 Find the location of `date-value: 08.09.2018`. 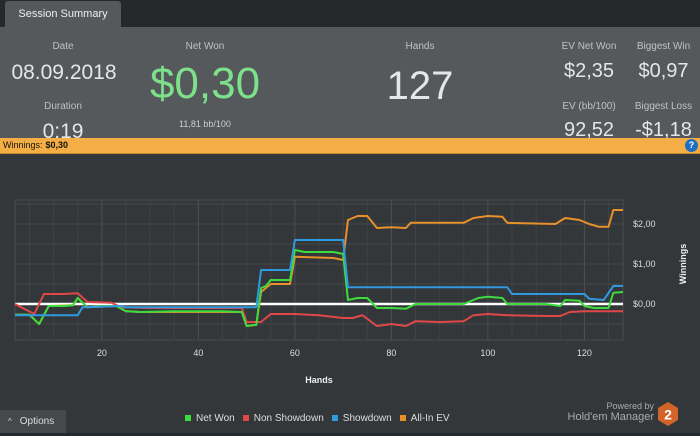

date-value: 08.09.2018 is located at coordinates (64, 72).